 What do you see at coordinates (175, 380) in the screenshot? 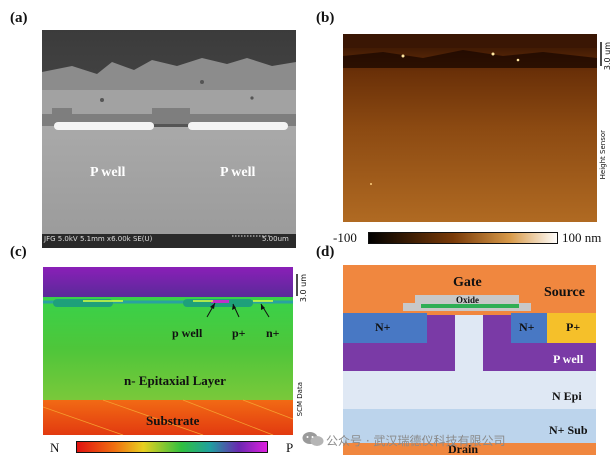
I see `scm-epi-label: n- Epitaxial Layer` at bounding box center [175, 380].